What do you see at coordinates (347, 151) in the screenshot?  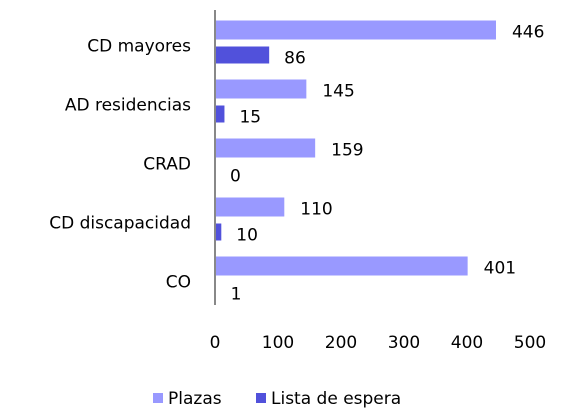 I see `value-label: 159` at bounding box center [347, 151].